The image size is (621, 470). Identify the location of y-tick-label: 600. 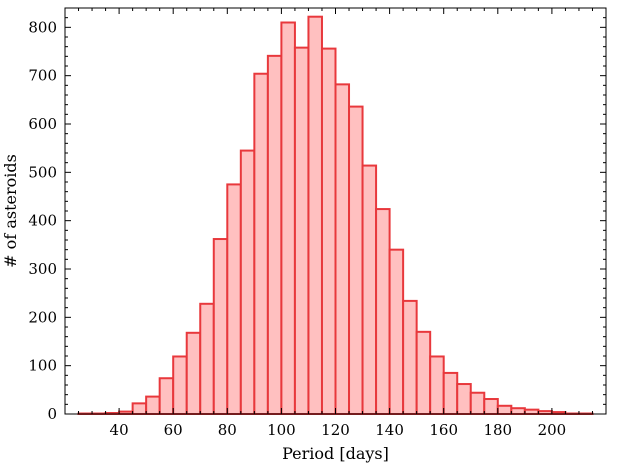
(42, 124).